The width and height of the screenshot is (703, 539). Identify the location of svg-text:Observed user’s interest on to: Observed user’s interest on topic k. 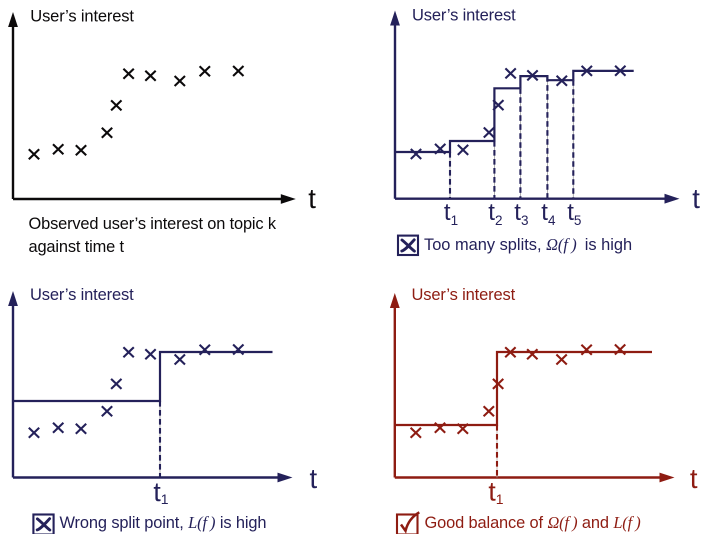
(153, 224).